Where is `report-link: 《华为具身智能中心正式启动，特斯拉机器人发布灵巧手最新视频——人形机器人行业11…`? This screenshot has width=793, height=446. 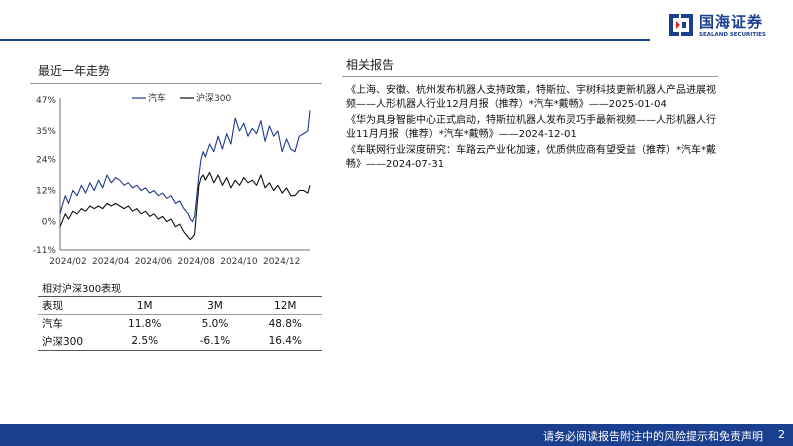
report-link: 《华为具身智能中心正式启动，特斯拉机器人发布灵巧手最新视频——人形机器人行业11… is located at coordinates (531, 127).